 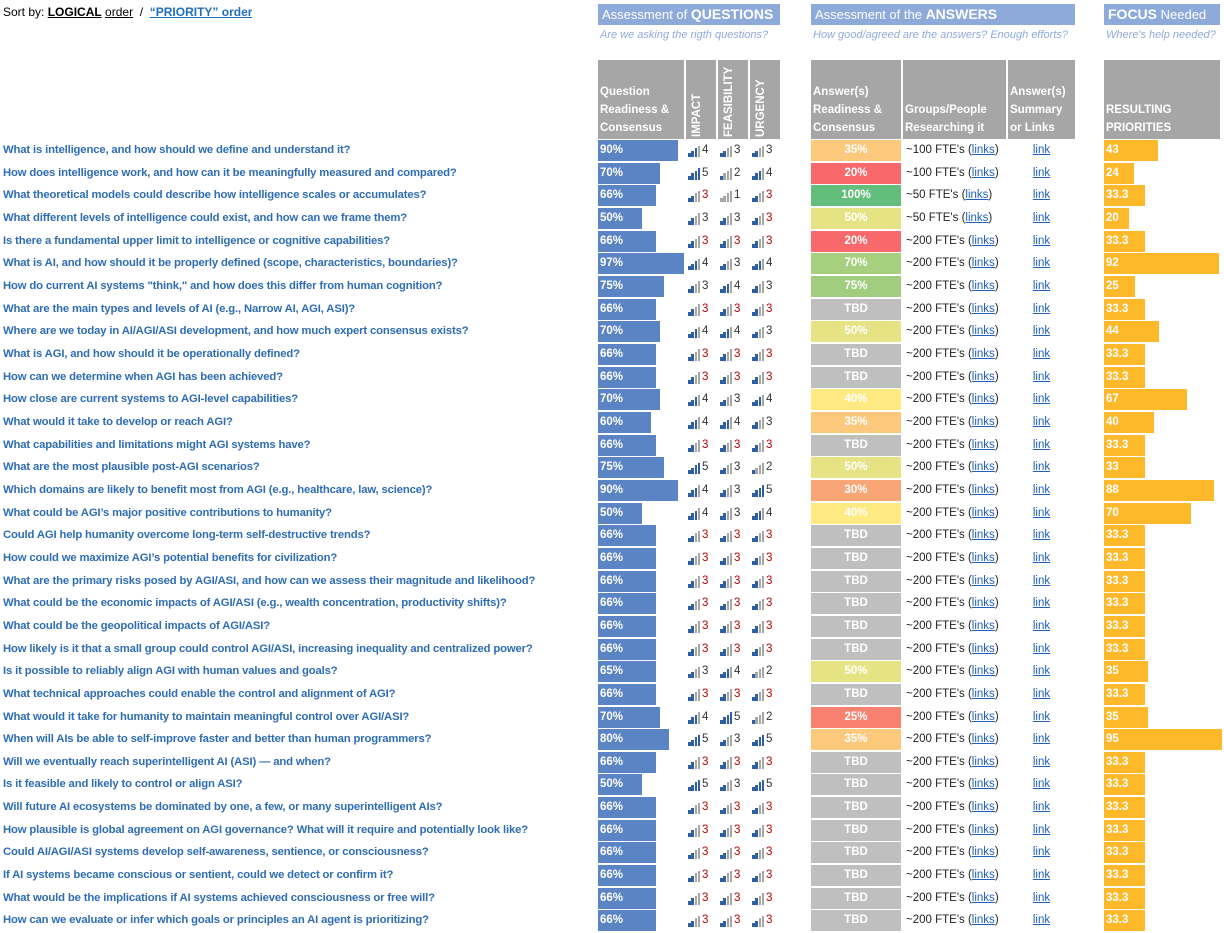 What do you see at coordinates (1112, 150) in the screenshot?
I see `priority-label: 43` at bounding box center [1112, 150].